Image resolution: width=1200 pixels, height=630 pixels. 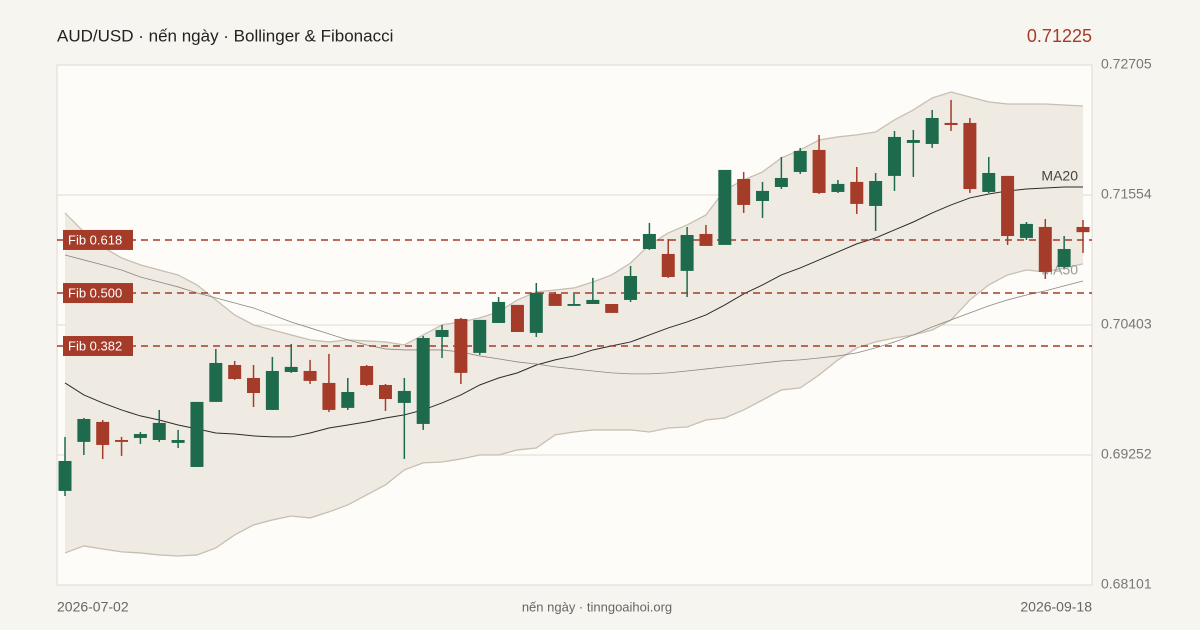 I want to click on y-tick-label: 0.68101, so click(x=1126, y=584).